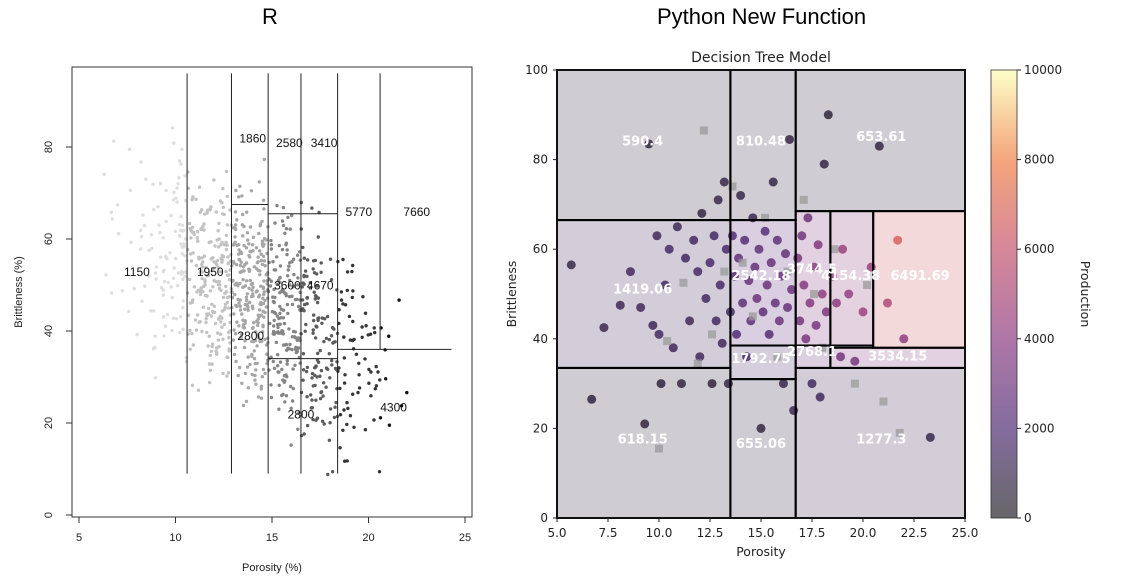 The height and width of the screenshot is (580, 1121). Describe the element at coordinates (762, 529) in the screenshot. I see `py-x-ticks: 5.0 7.5 10.0 12.5 15.0 17.5 20.0 22.5 25.0` at that location.